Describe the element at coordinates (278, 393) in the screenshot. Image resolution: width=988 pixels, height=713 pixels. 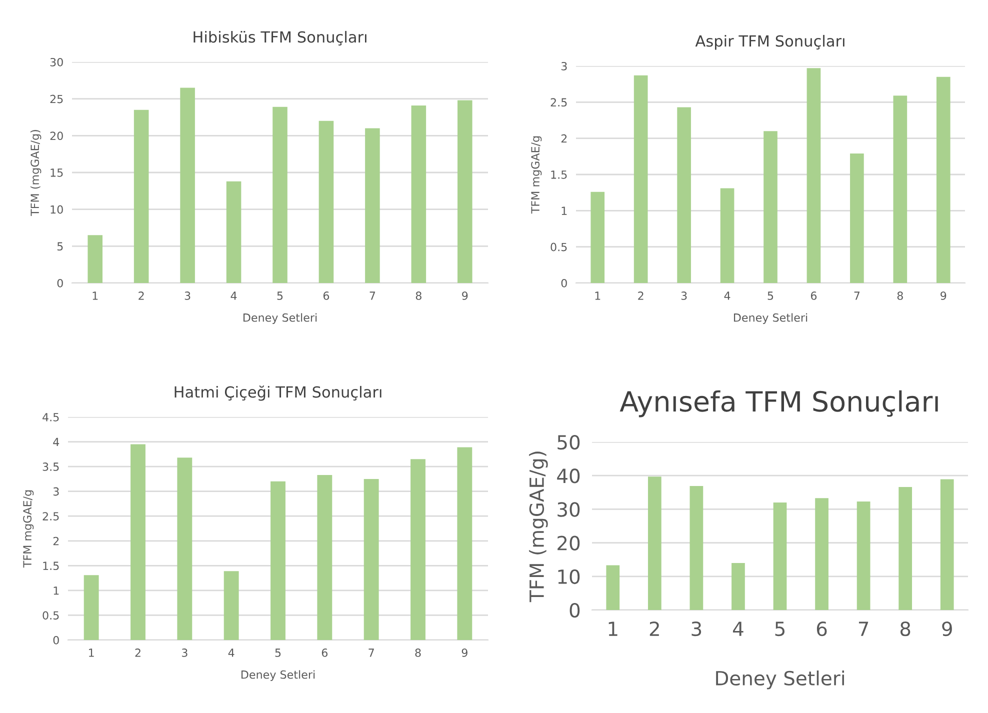
I see `chart-title: Hatmi Çiçeği TFM Sonuçları` at that location.